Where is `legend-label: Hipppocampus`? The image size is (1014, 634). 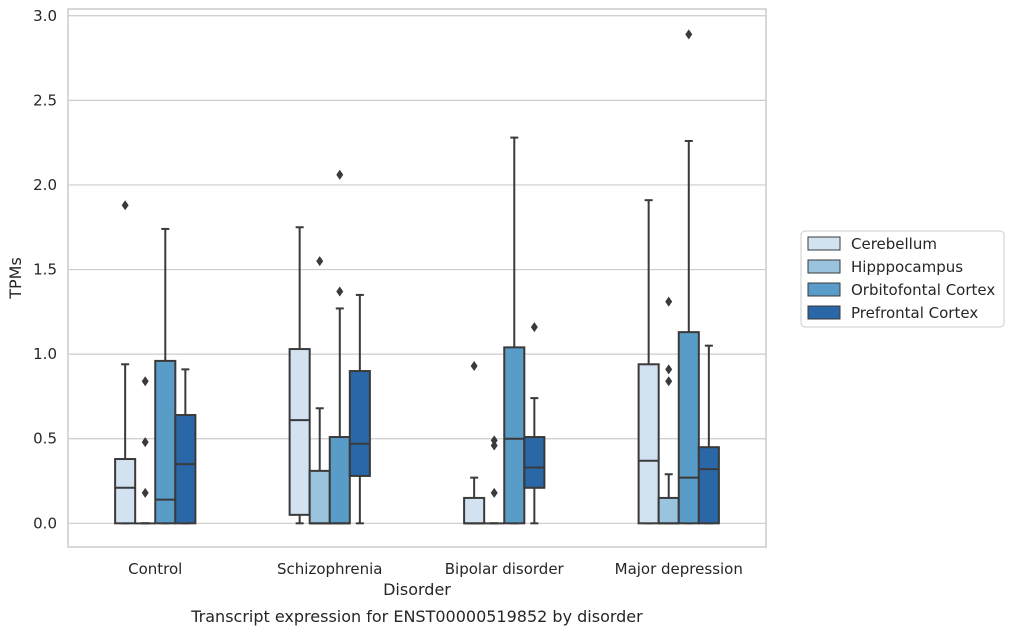
legend-label: Hipppocampus is located at coordinates (907, 267).